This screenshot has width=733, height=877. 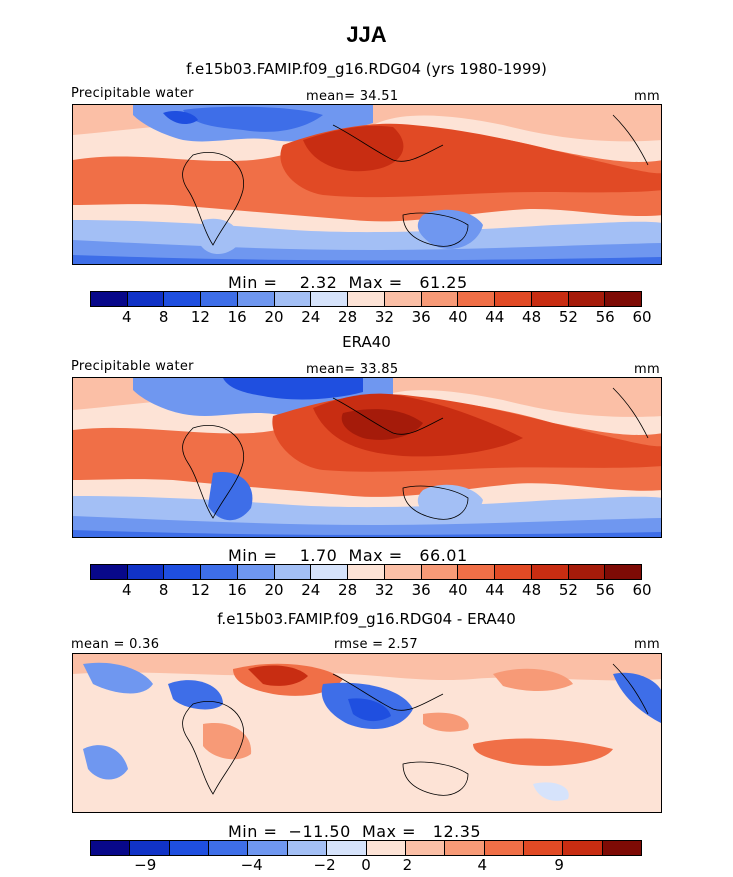 I want to click on panel-2-map-field, so click(x=367, y=457).